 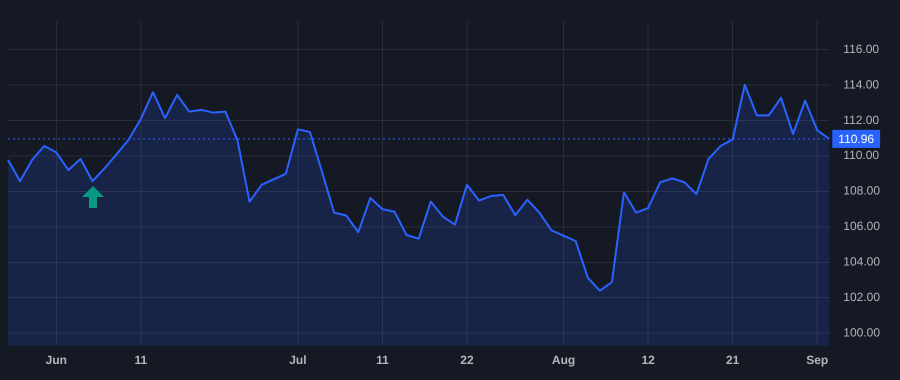 What do you see at coordinates (861, 119) in the screenshot?
I see `y-tick-label: 112.00` at bounding box center [861, 119].